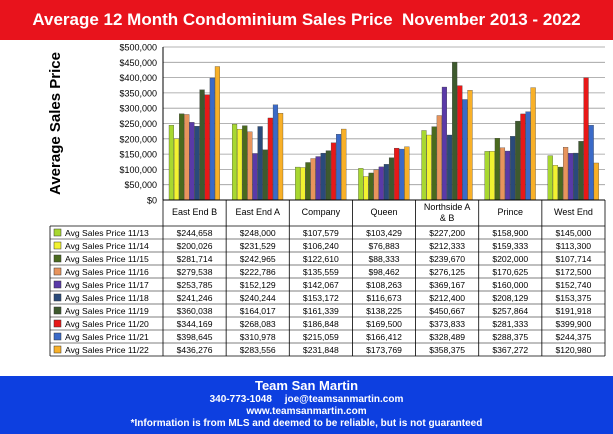 The height and width of the screenshot is (434, 613). What do you see at coordinates (306, 411) in the screenshot?
I see `footer-website: www.teamsanmartin.com` at bounding box center [306, 411].